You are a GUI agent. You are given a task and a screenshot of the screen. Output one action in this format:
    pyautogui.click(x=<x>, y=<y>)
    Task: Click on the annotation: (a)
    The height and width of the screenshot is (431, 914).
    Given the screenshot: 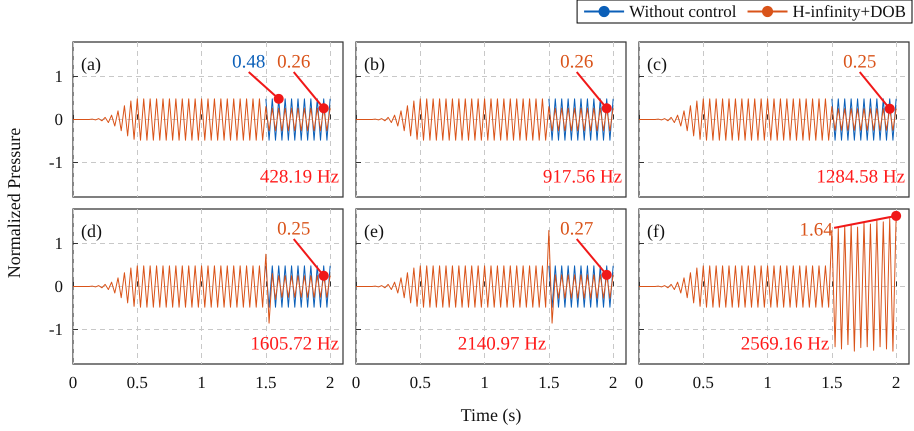 What is the action you would take?
    pyautogui.click(x=91, y=64)
    